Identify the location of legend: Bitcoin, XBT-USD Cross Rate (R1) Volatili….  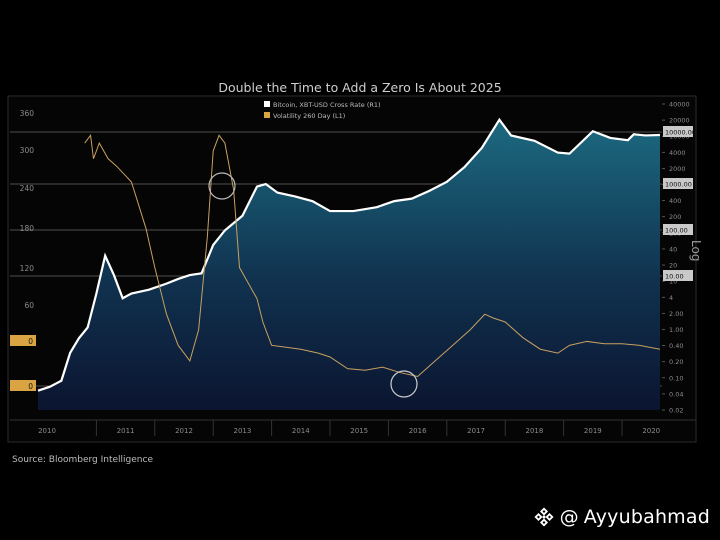
(322, 110).